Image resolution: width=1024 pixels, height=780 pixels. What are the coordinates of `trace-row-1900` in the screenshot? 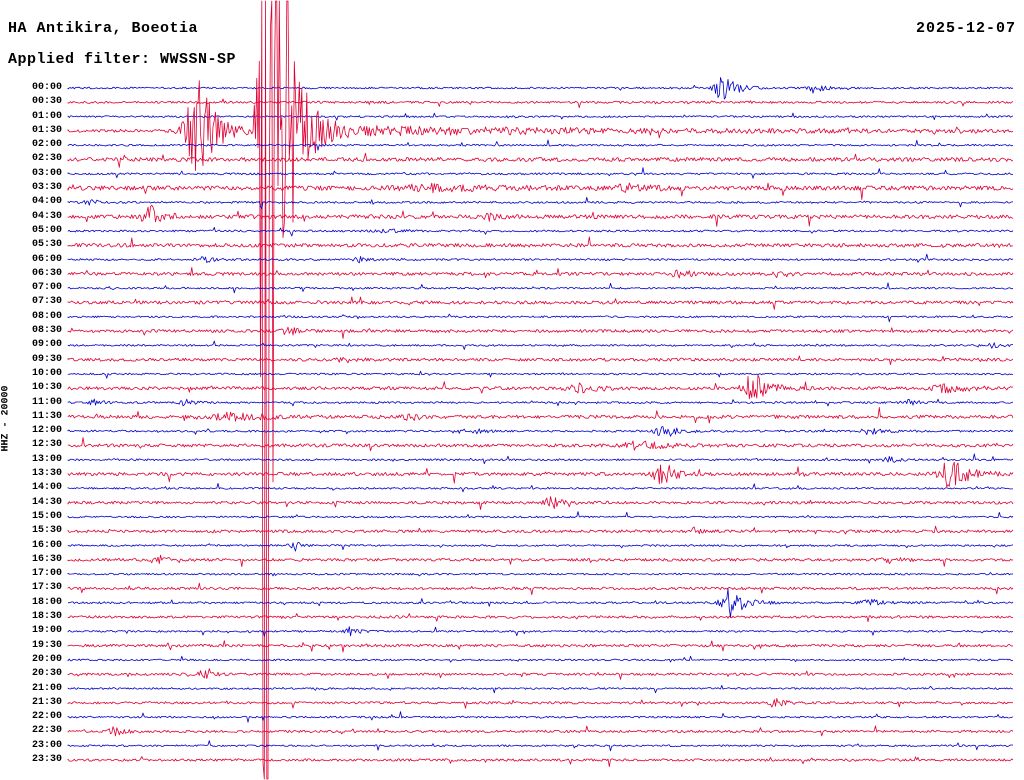 It's located at (540, 631).